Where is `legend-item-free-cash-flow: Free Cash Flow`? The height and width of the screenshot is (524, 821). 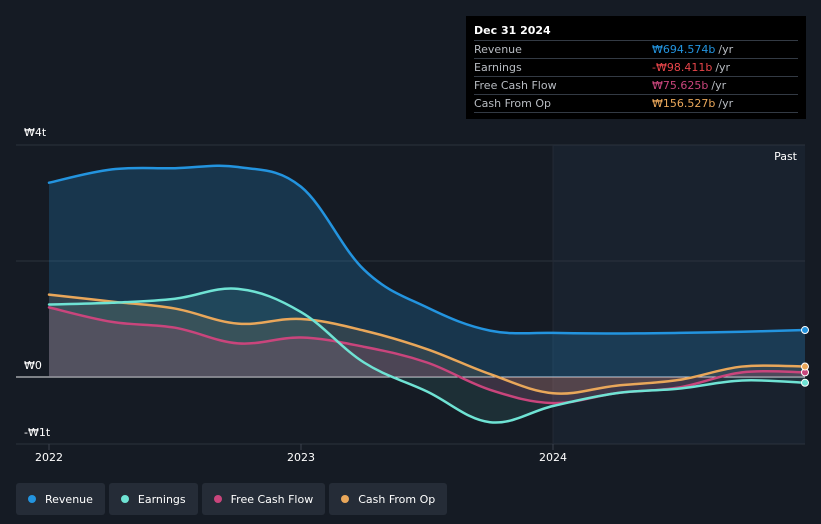 legend-item-free-cash-flow: Free Cash Flow is located at coordinates (263, 499).